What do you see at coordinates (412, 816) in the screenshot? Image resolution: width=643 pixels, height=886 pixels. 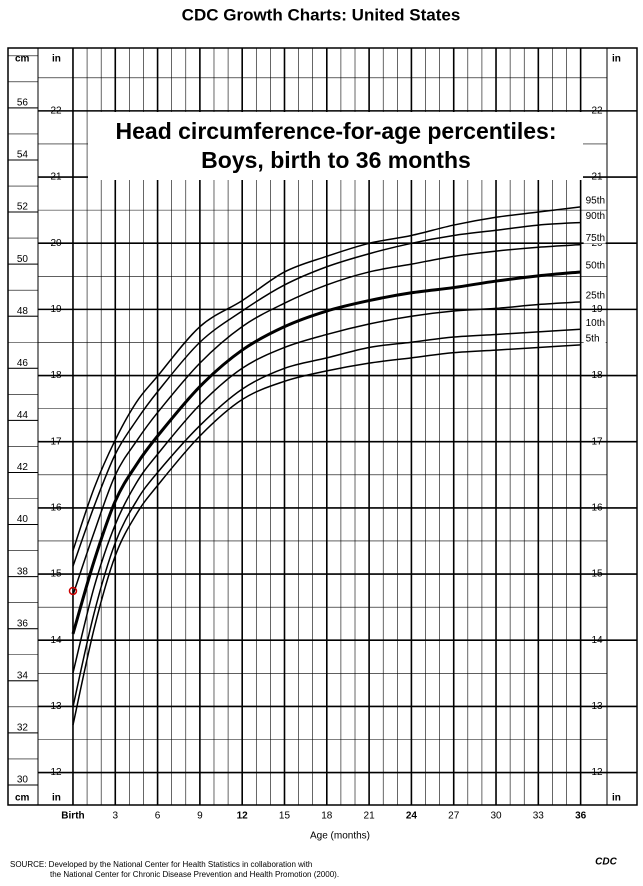 I see `x-tick-label: 24` at bounding box center [412, 816].